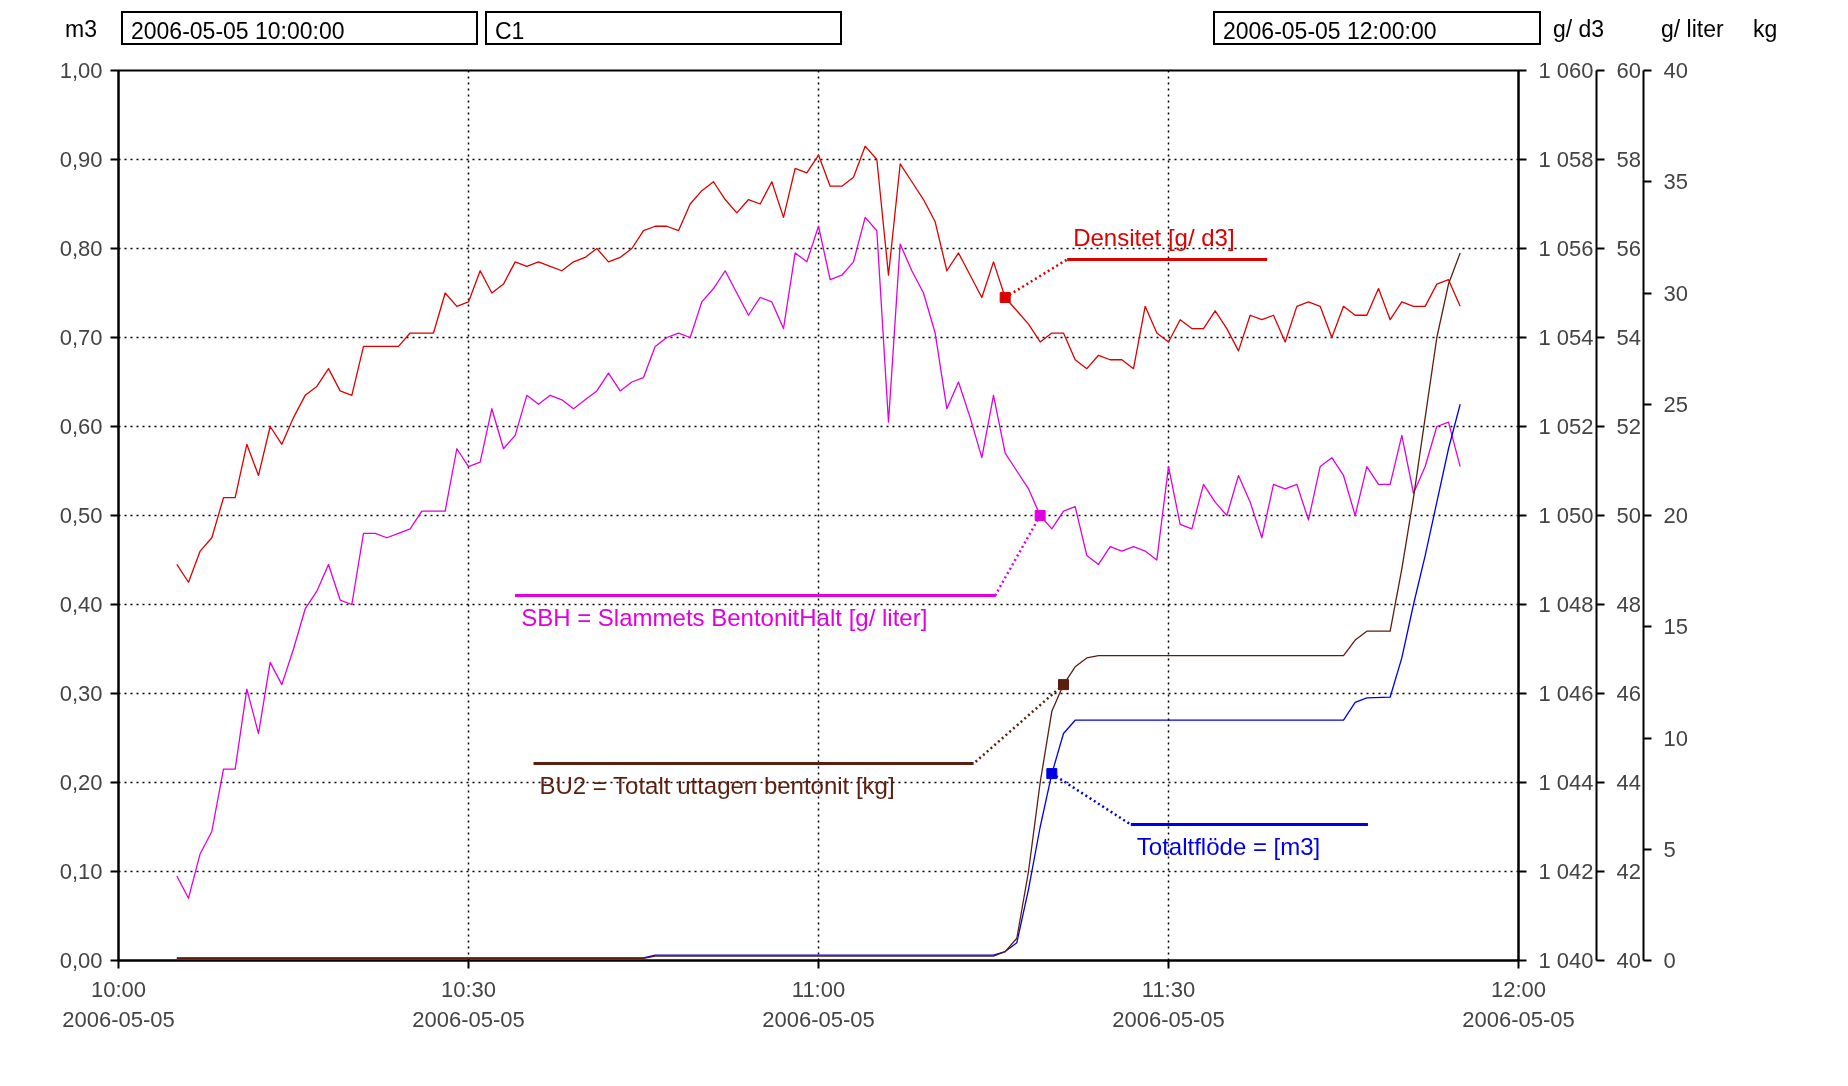  I want to click on y3-tick-label: 40, so click(1628, 960).